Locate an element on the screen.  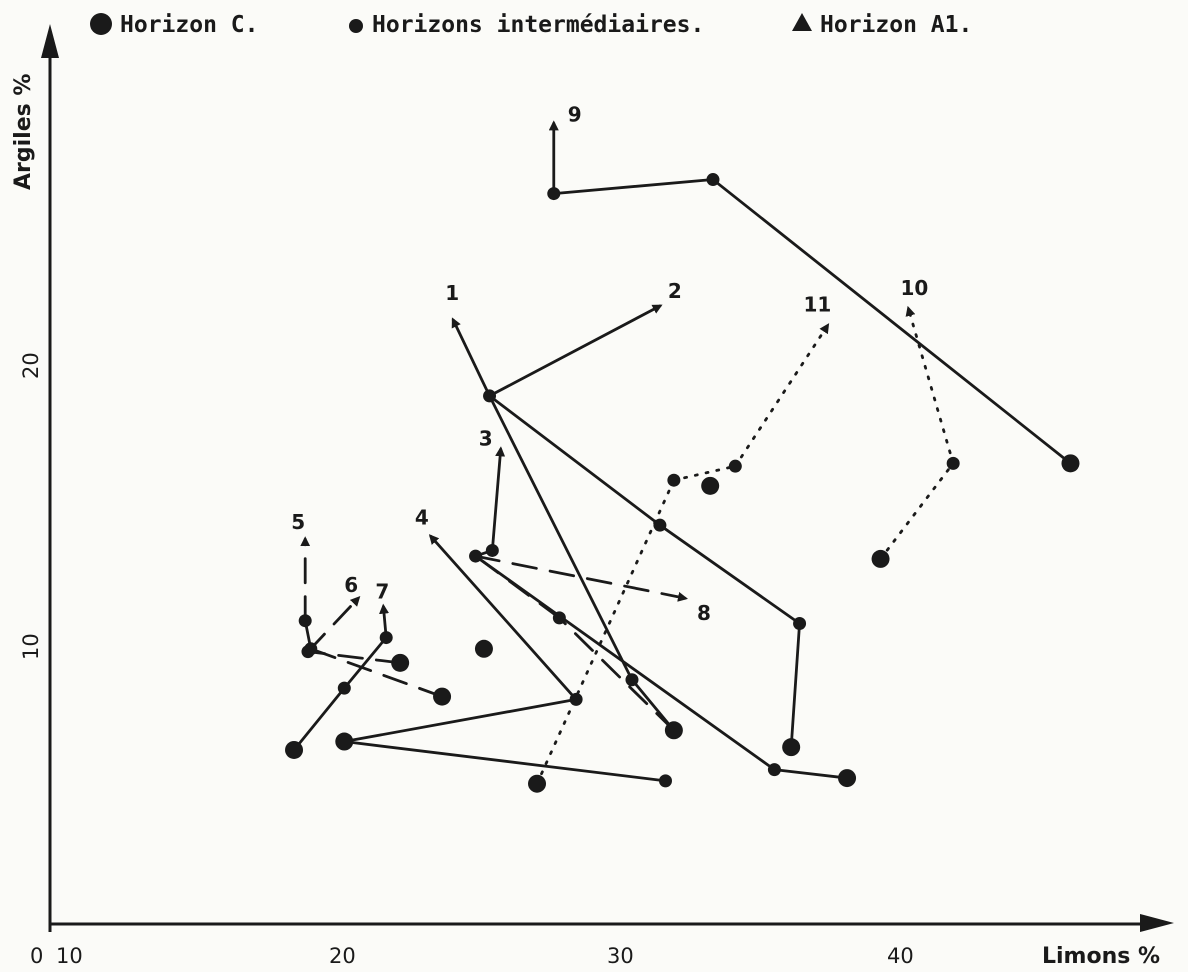
series-5: 5 is located at coordinates (371, 608).